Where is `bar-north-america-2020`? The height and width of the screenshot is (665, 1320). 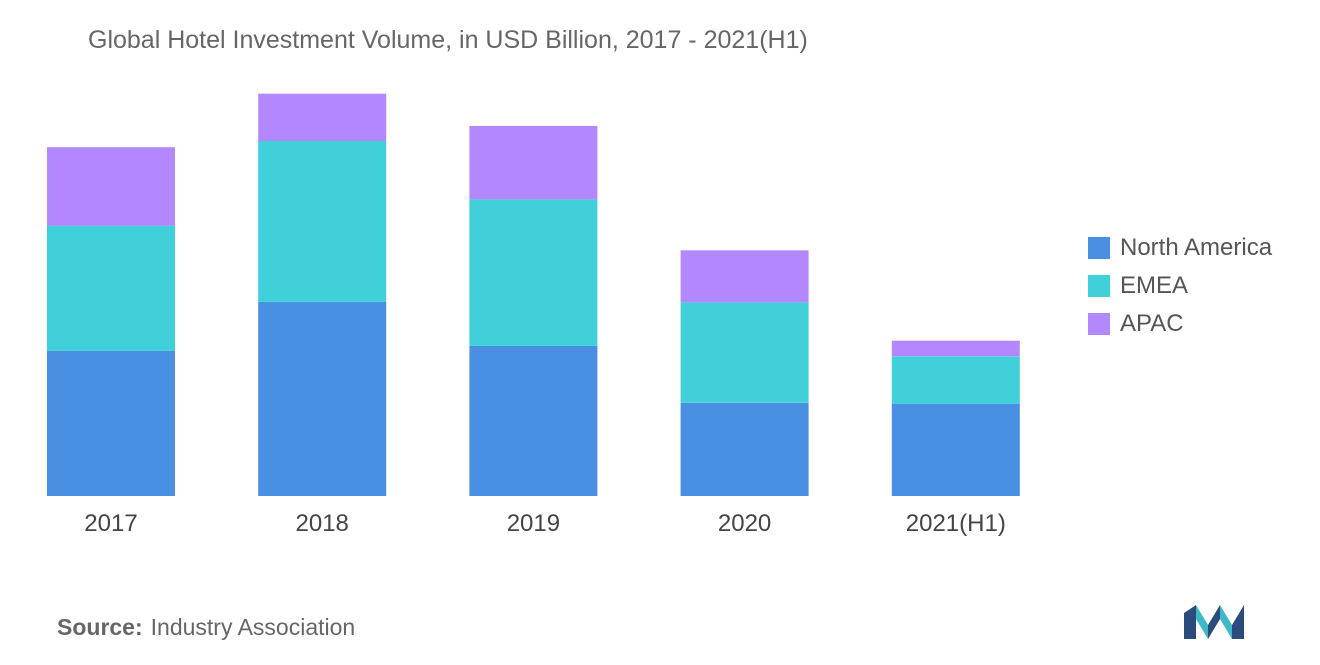
bar-north-america-2020 is located at coordinates (744, 449).